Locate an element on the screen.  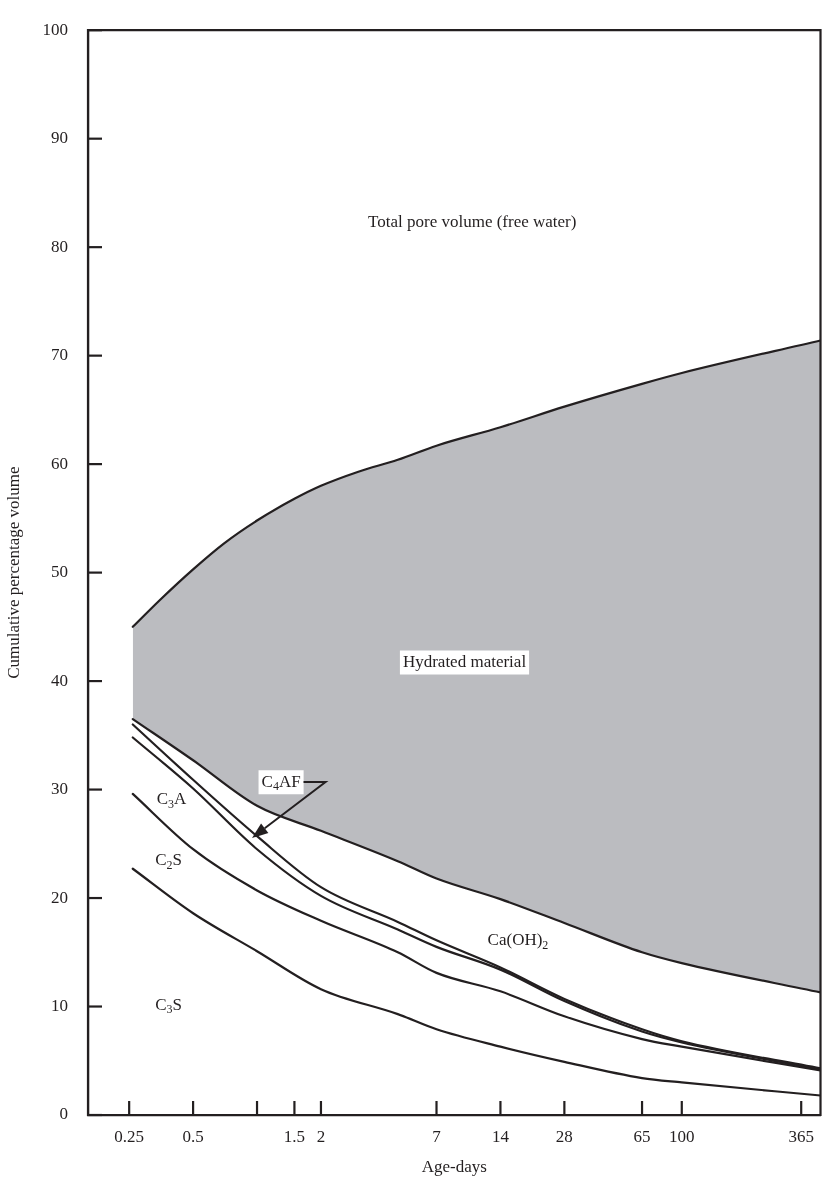
x-tick-label: 7 is located at coordinates (437, 1136).